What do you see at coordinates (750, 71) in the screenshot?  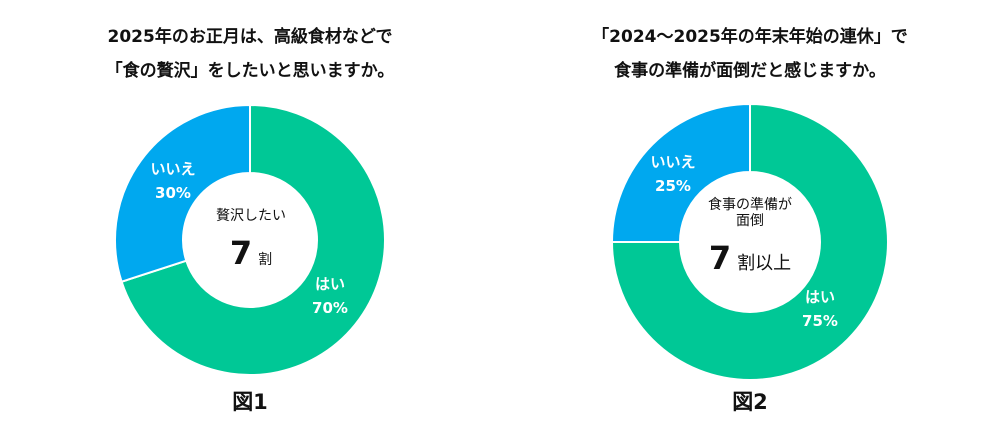 I see `chart-title-line-2: 食事の準備が面倒だと感じますか。` at bounding box center [750, 71].